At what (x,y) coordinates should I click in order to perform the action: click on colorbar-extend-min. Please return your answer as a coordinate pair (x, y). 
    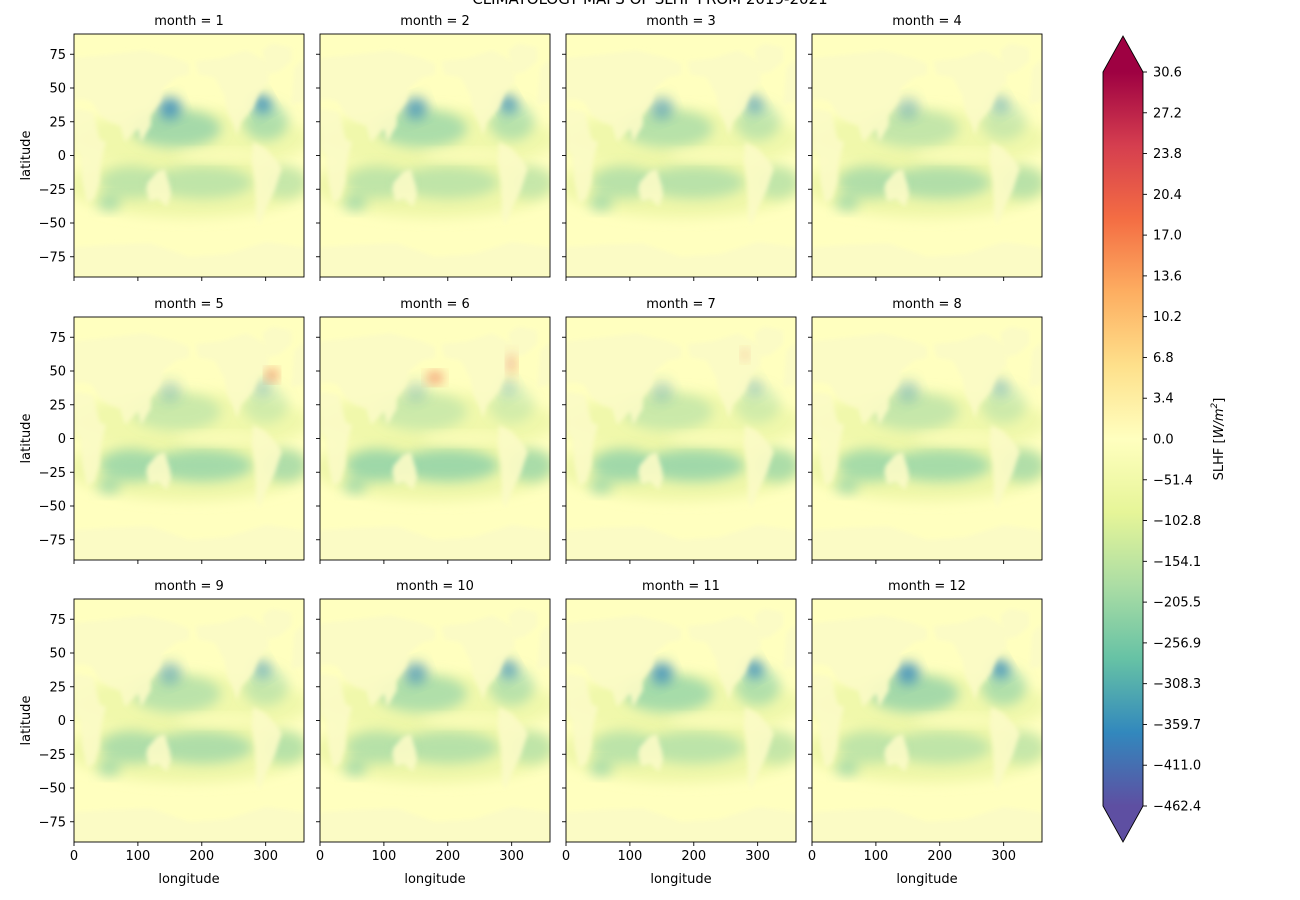
    Looking at the image, I should click on (1123, 824).